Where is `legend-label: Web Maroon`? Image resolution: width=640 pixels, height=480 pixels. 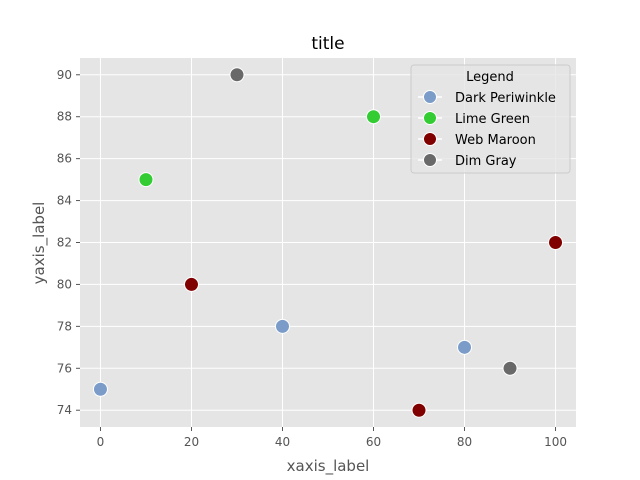 legend-label: Web Maroon is located at coordinates (495, 140).